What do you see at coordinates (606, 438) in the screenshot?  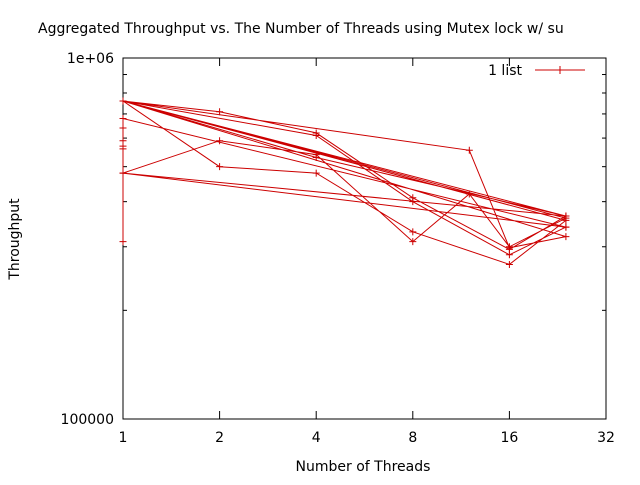 I see `x-tick-label: 32` at bounding box center [606, 438].